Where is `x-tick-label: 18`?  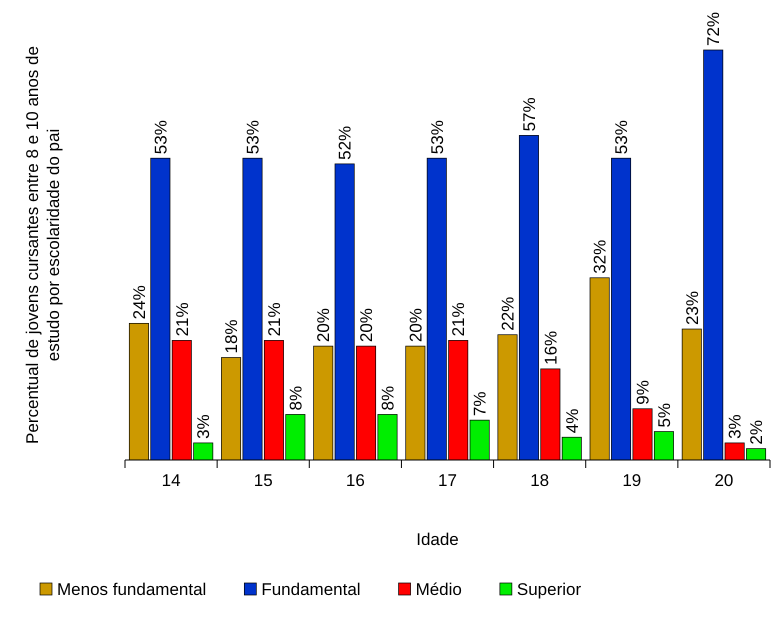 x-tick-label: 18 is located at coordinates (540, 480).